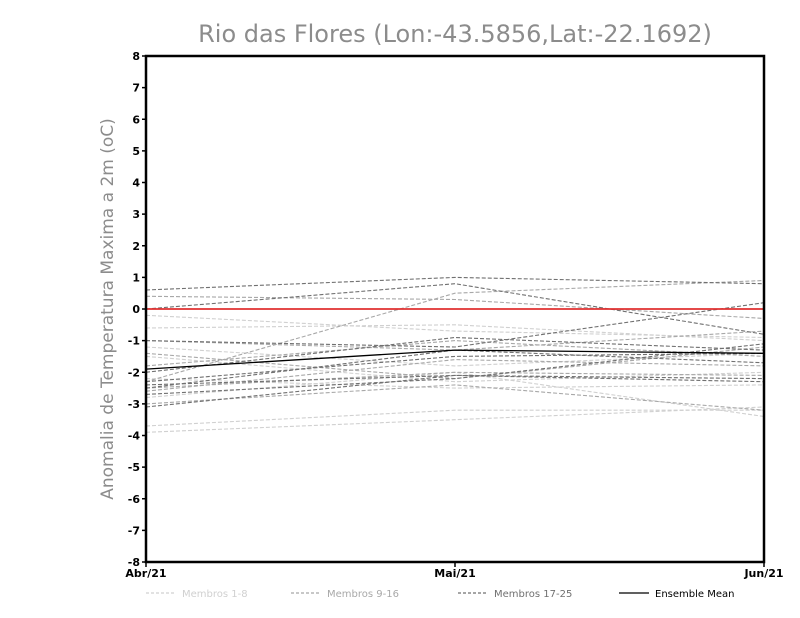 Image resolution: width=800 pixels, height=618 pixels. I want to click on y-tick-label: -5, so click(134, 467).